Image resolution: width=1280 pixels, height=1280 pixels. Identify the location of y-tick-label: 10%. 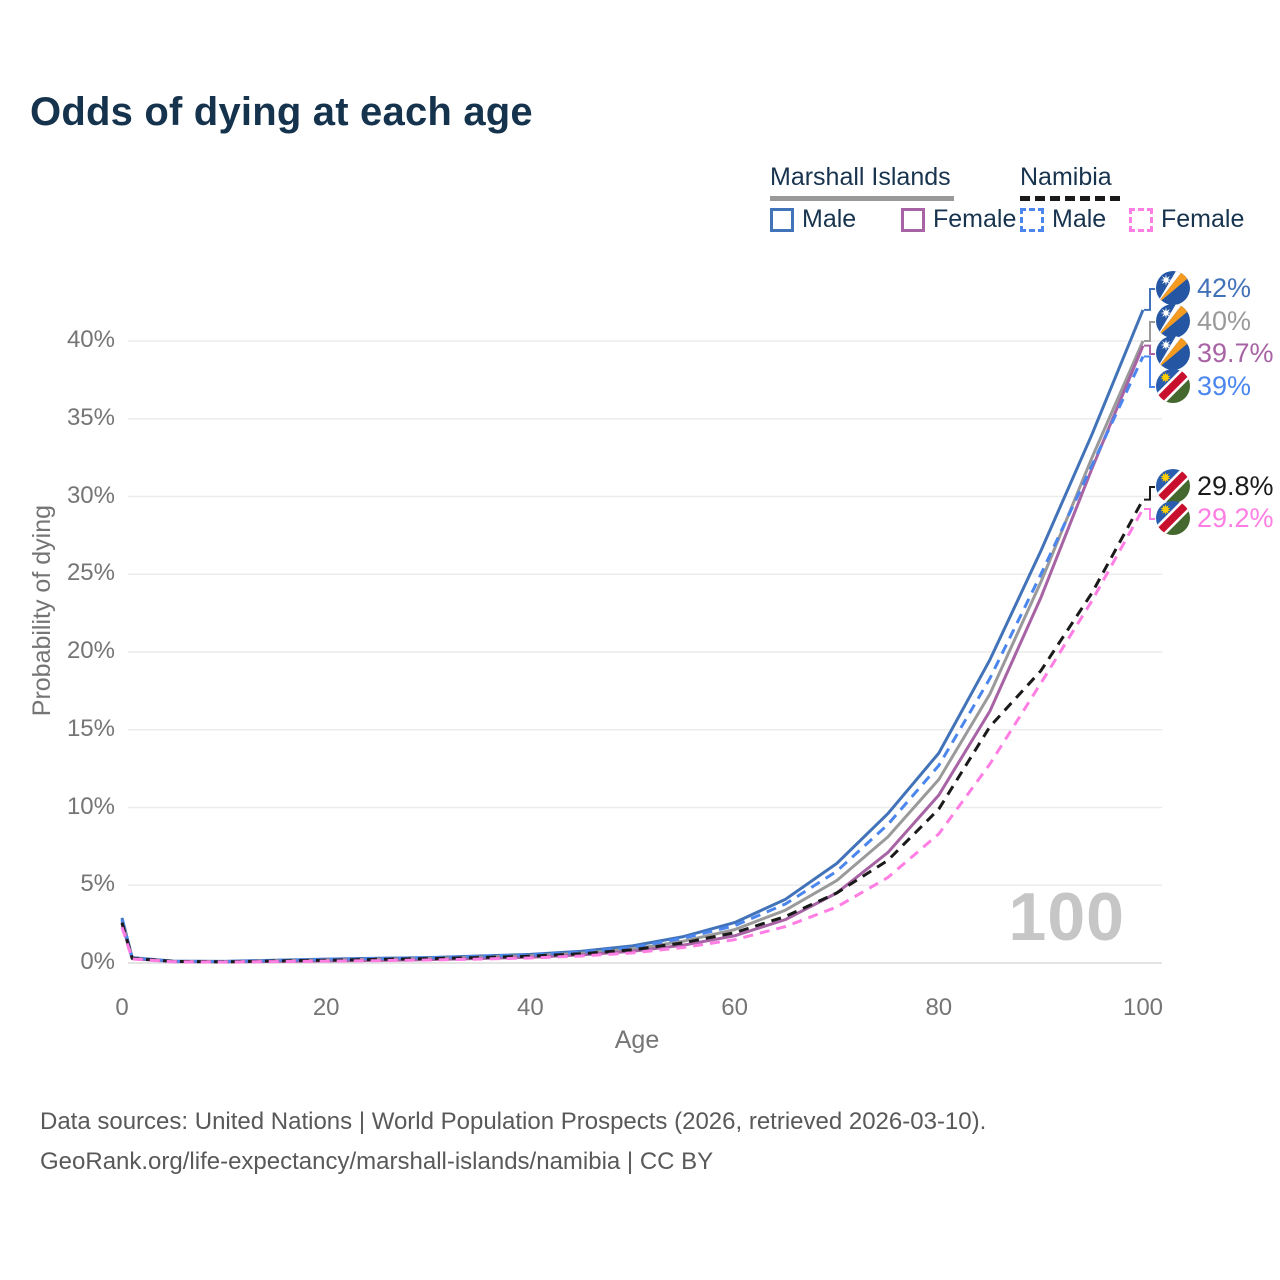
(90, 806).